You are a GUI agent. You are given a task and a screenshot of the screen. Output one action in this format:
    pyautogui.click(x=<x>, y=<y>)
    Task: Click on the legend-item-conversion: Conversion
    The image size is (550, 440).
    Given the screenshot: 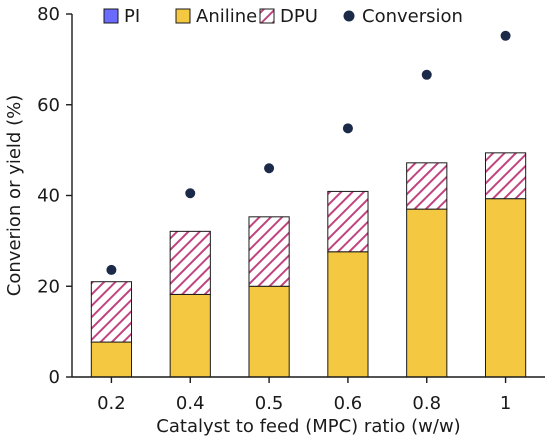 What is the action you would take?
    pyautogui.click(x=403, y=16)
    